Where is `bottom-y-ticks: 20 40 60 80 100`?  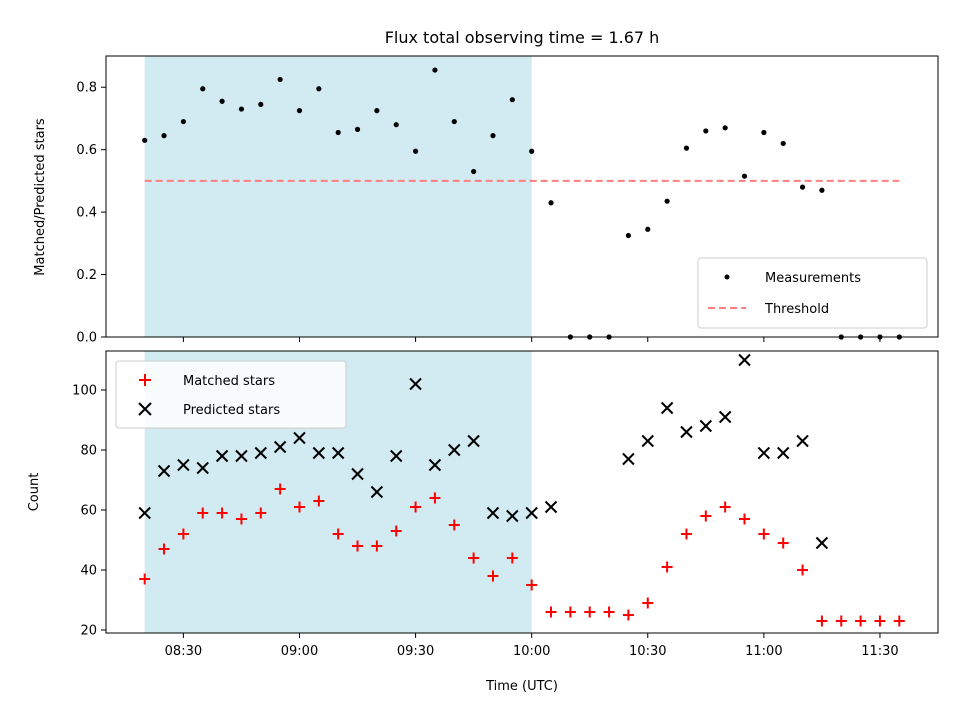
bottom-y-ticks: 20 40 60 80 100 is located at coordinates (89, 511).